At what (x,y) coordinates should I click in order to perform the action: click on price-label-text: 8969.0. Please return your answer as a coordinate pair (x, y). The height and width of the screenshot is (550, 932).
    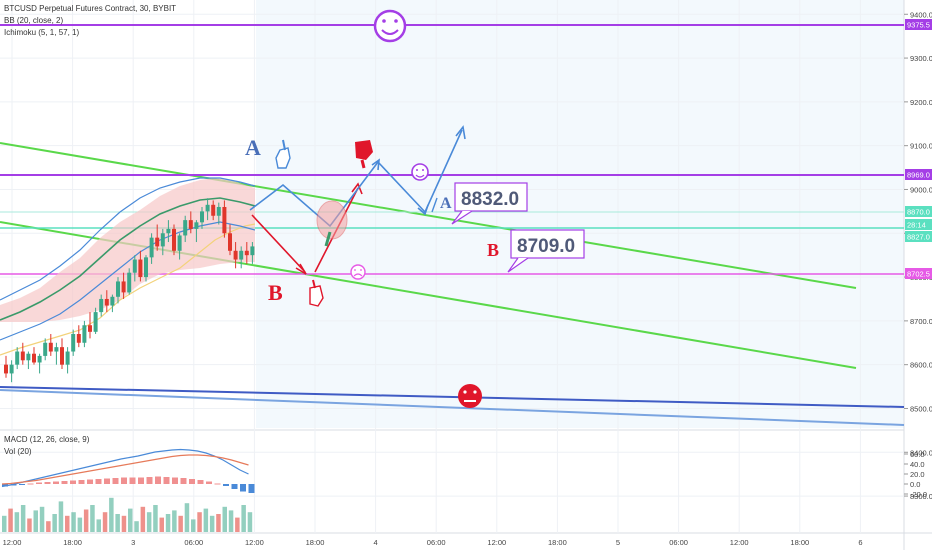
    Looking at the image, I should click on (918, 175).